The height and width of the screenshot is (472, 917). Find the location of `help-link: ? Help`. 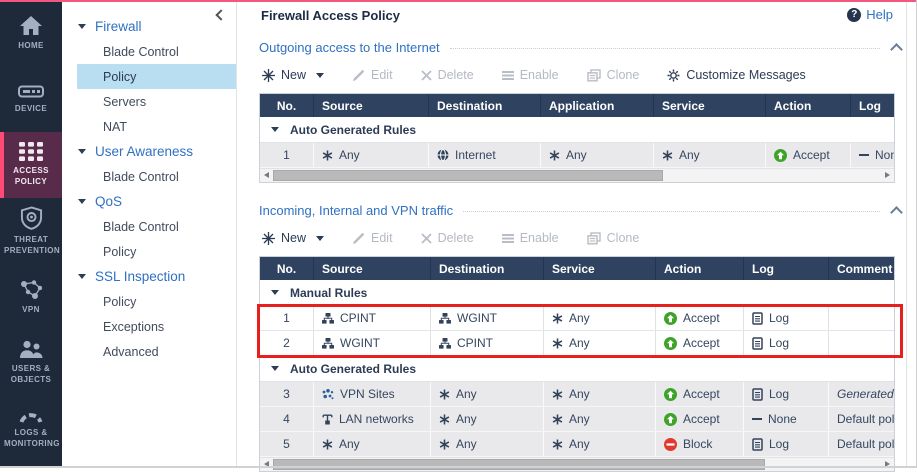

help-link: ? Help is located at coordinates (870, 14).